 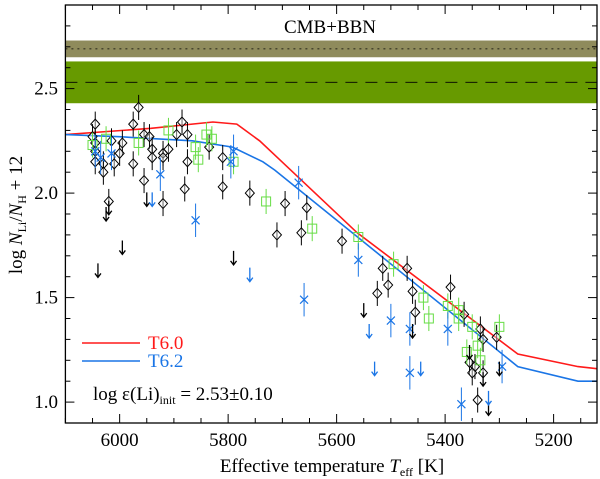 What do you see at coordinates (165, 361) in the screenshot?
I see `legend-label-t62: T6.2` at bounding box center [165, 361].